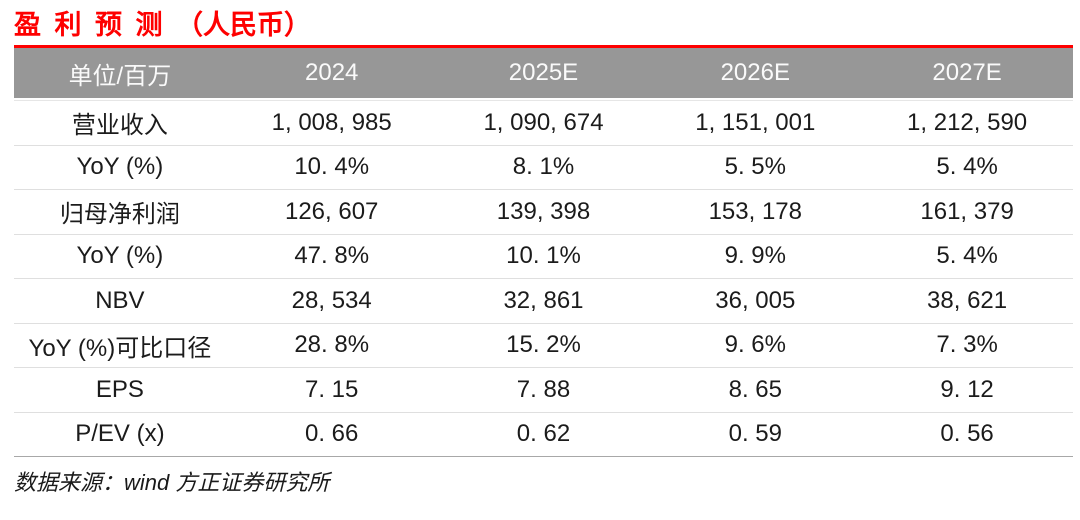 Image resolution: width=1080 pixels, height=520 pixels. What do you see at coordinates (543, 46) in the screenshot?
I see `title-underline-rule` at bounding box center [543, 46].